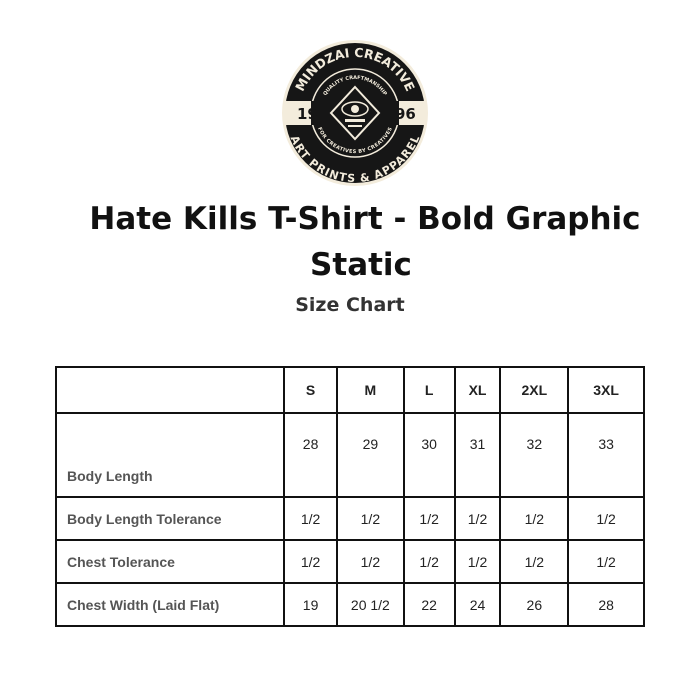 Image resolution: width=700 pixels, height=700 pixels. Describe the element at coordinates (170, 518) in the screenshot. I see `row-label: Body Length Tolerance` at that location.